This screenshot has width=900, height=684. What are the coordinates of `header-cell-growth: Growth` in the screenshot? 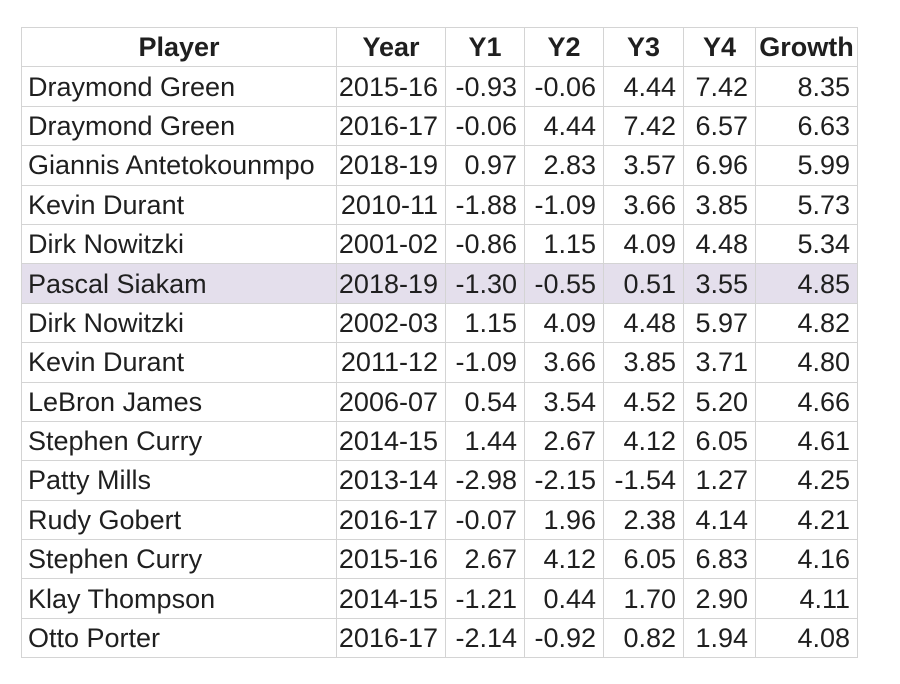 It's located at (806, 47).